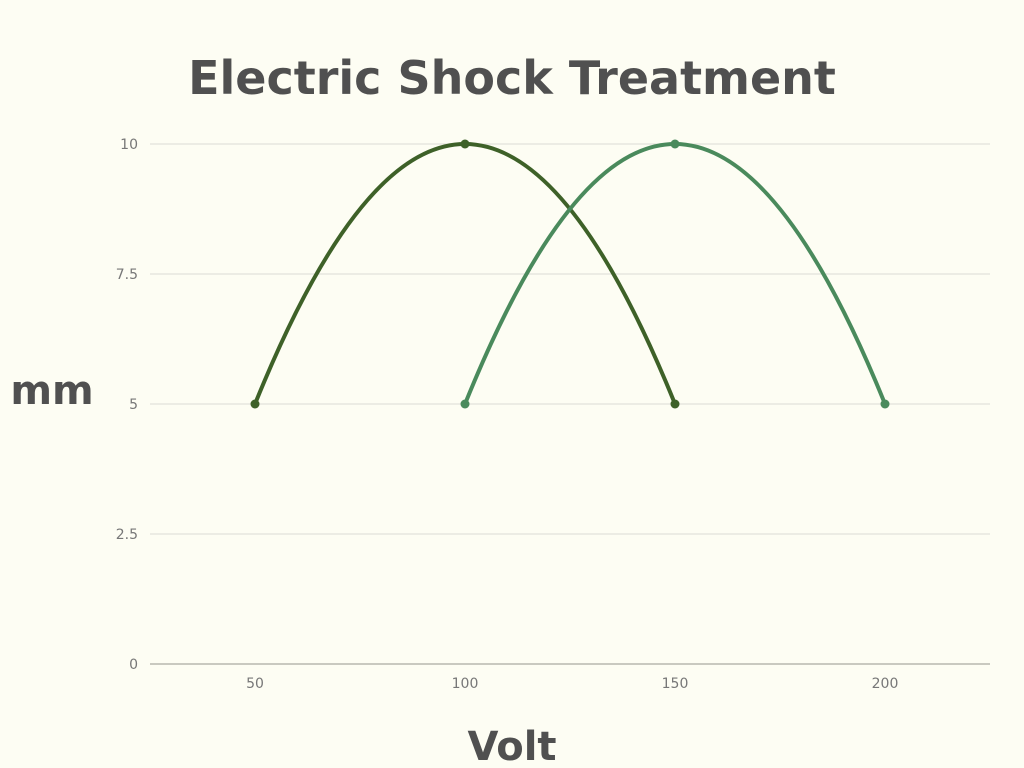 The height and width of the screenshot is (768, 1024). What do you see at coordinates (127, 535) in the screenshot?
I see `y-tick-label: 2.5` at bounding box center [127, 535].